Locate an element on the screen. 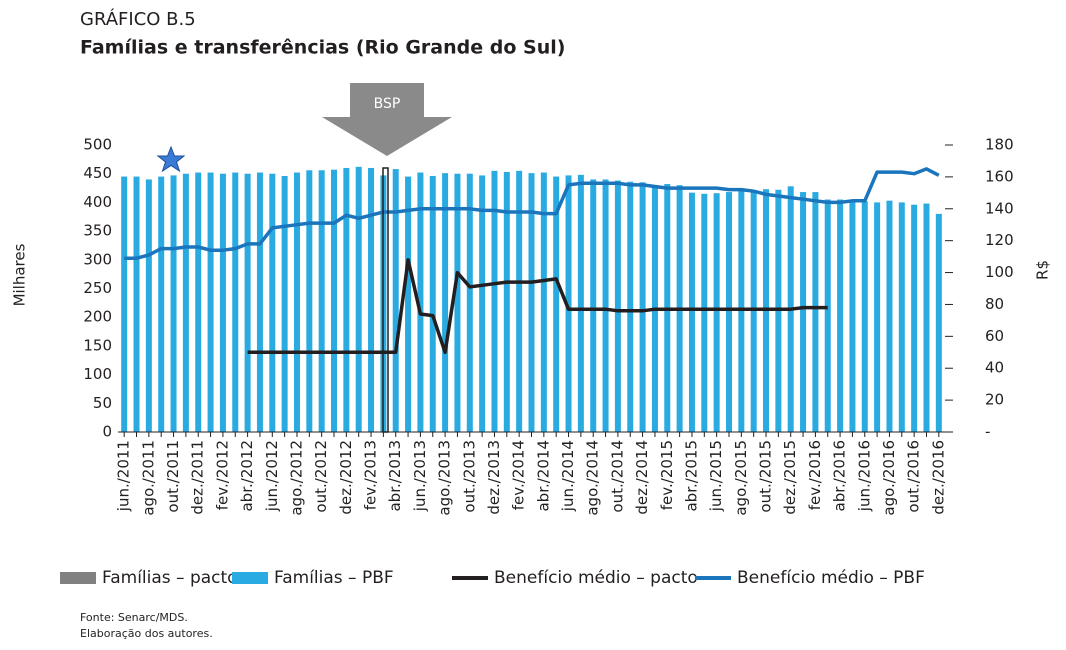  x-tick-label: dez./2012 is located at coordinates (346, 477).